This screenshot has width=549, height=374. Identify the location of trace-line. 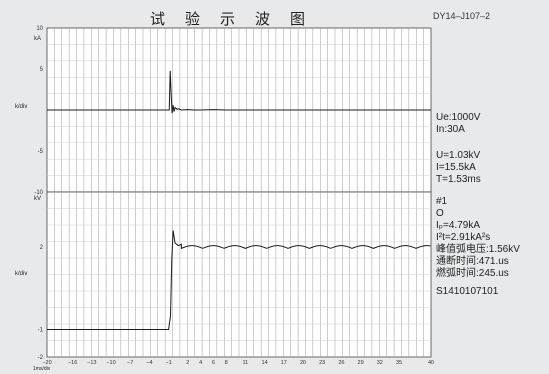
(239, 92).